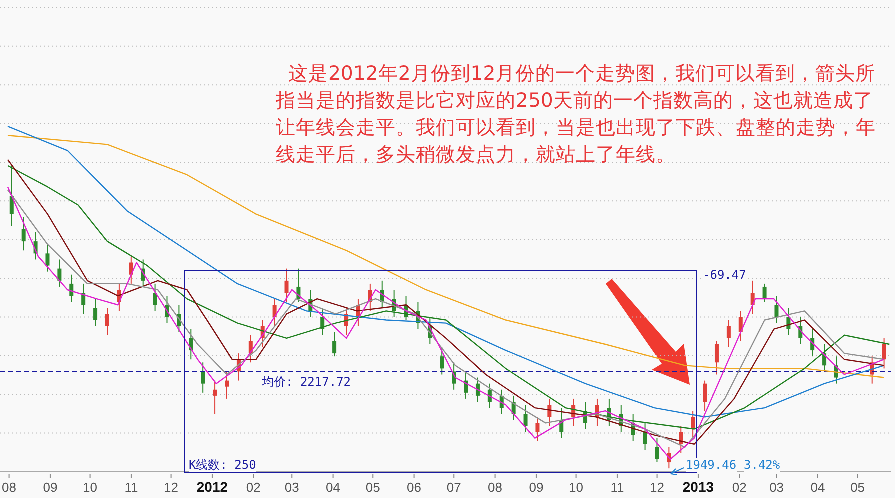 This screenshot has height=498, width=895. Describe the element at coordinates (698, 487) in the screenshot. I see `x-tick-label: 2013` at that location.